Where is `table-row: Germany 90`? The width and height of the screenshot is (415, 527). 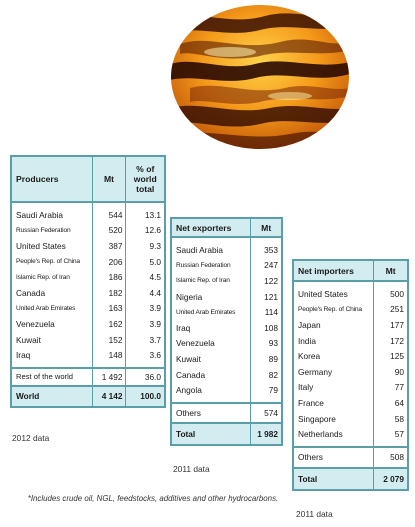 table-row: Germany 90 is located at coordinates (350, 371).